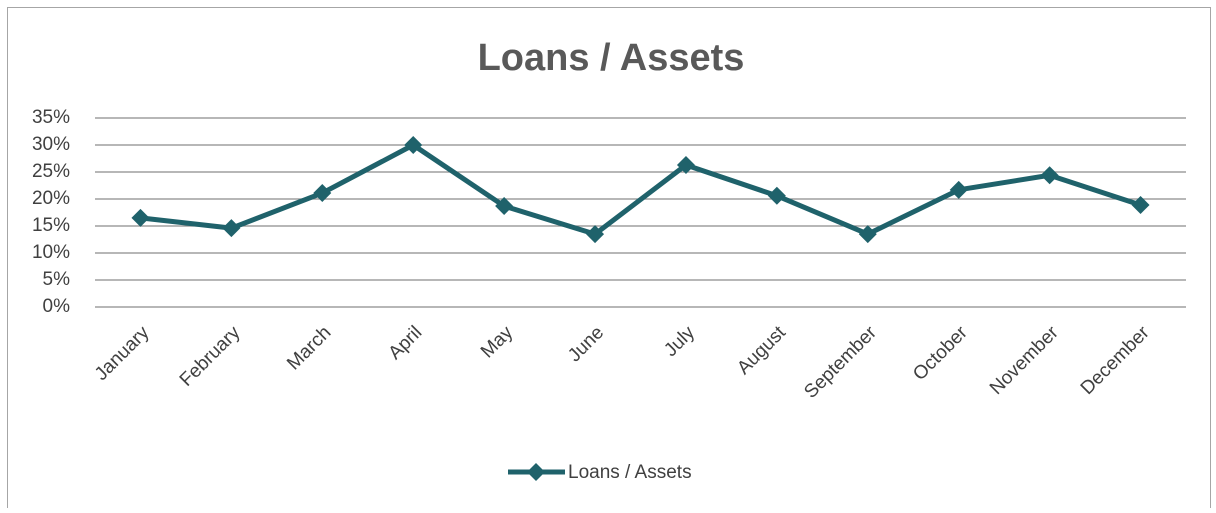 This screenshot has width=1216, height=513. What do you see at coordinates (611, 58) in the screenshot?
I see `chart-title: Loans / Assets` at bounding box center [611, 58].